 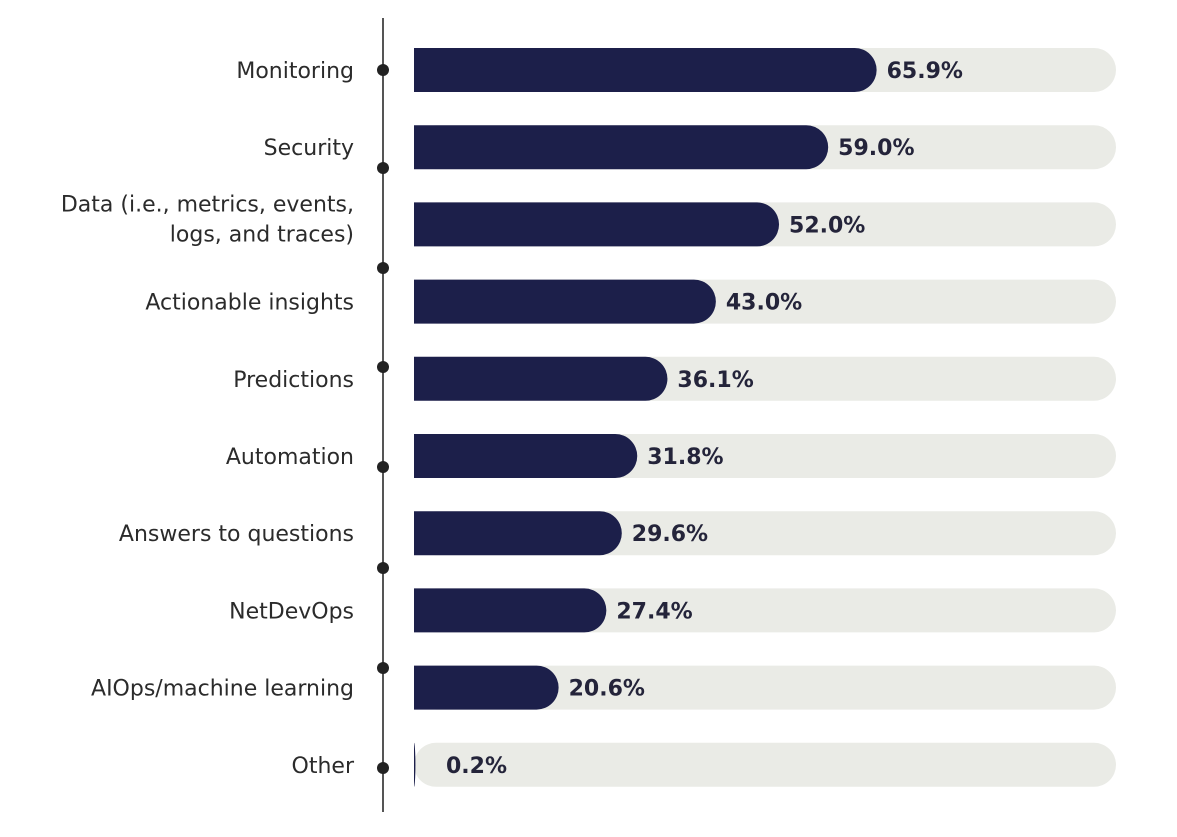 I want to click on category-label: AIOps/machine learning, so click(x=222, y=689).